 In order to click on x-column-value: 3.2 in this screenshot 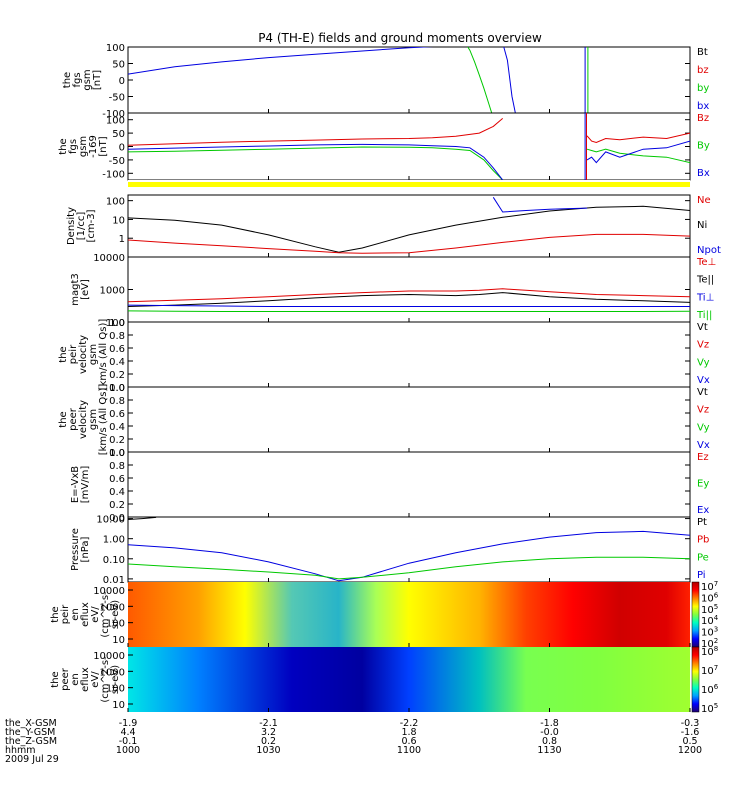, I will do `click(268, 732)`.